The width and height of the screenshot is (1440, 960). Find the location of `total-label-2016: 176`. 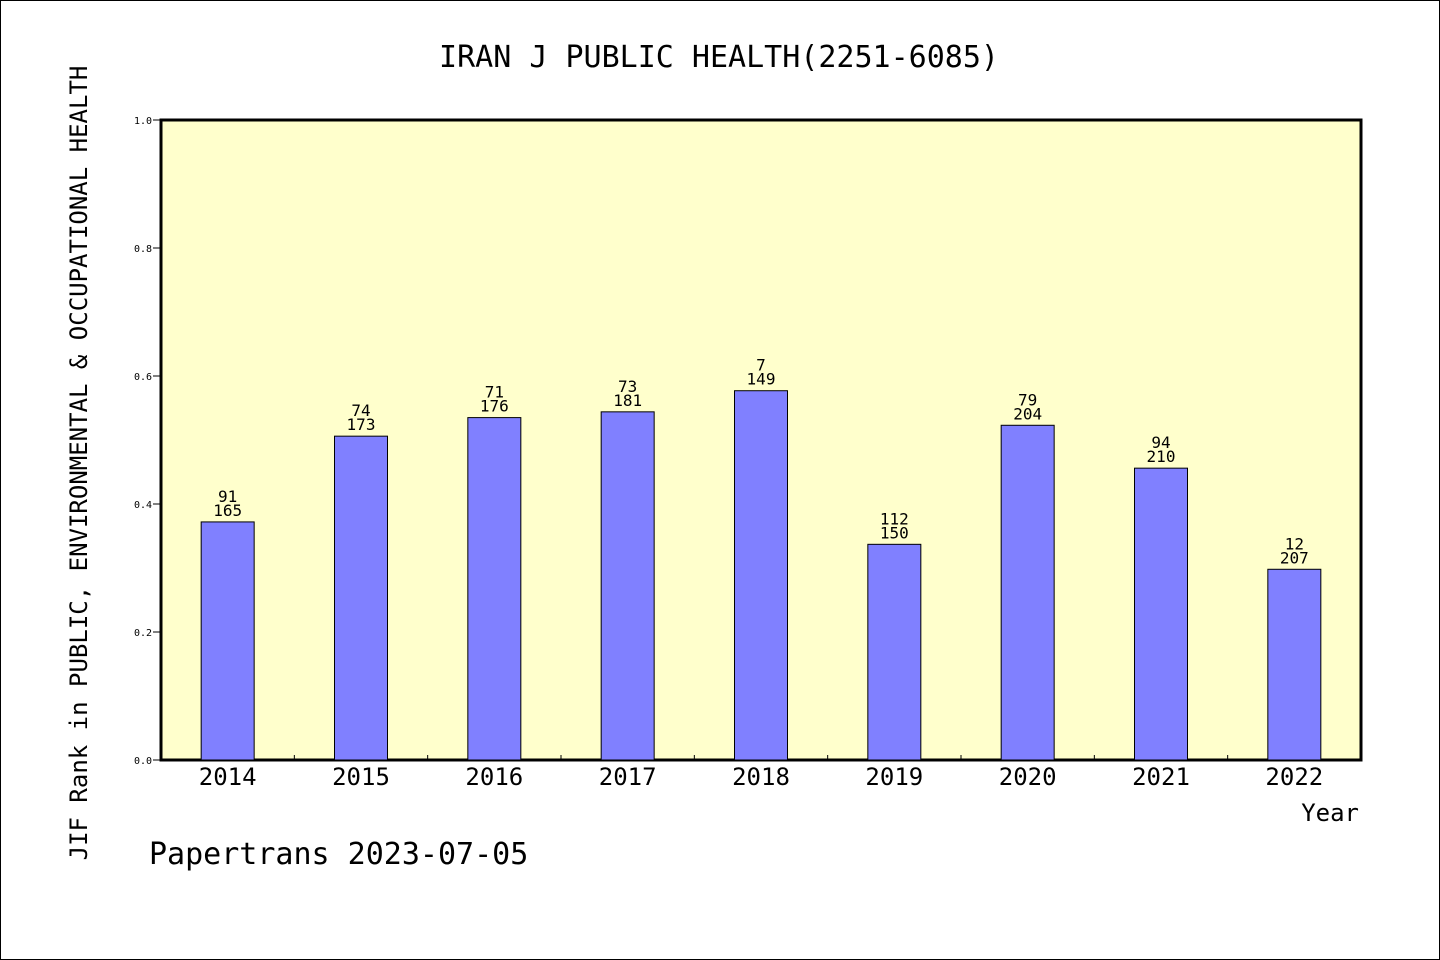

total-label-2016: 176 is located at coordinates (494, 406).